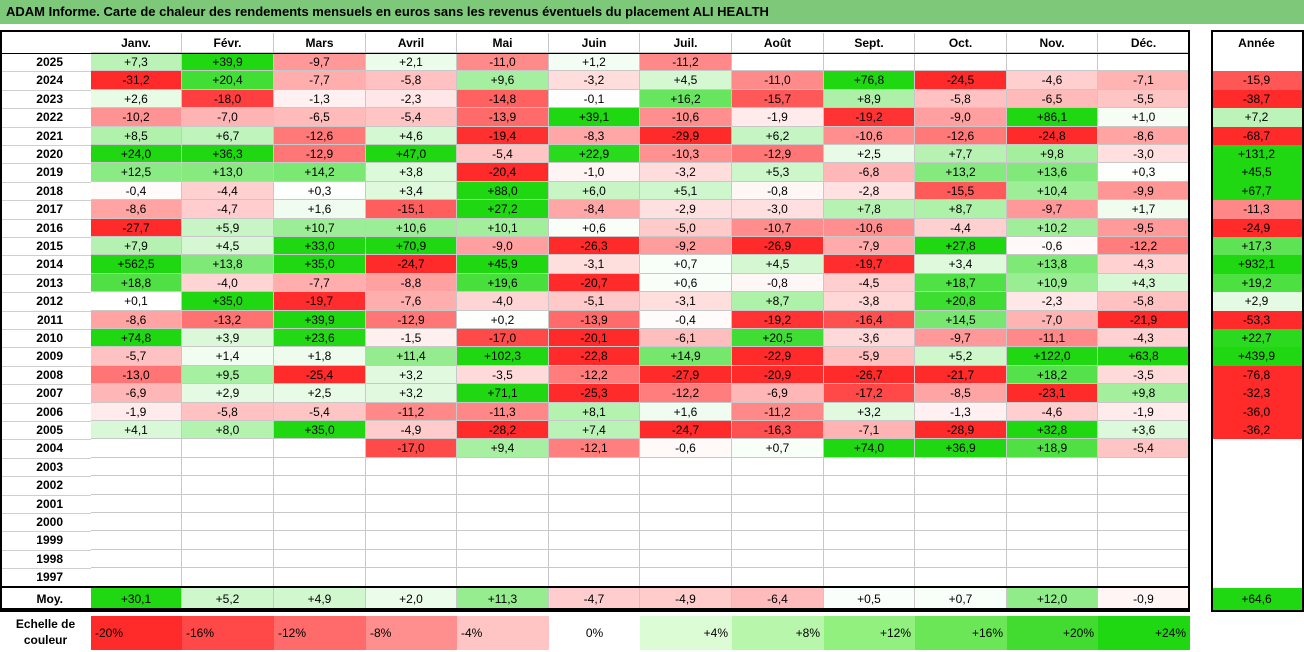 The width and height of the screenshot is (1304, 652). I want to click on heatmap-cell: +47,0, so click(411, 154).